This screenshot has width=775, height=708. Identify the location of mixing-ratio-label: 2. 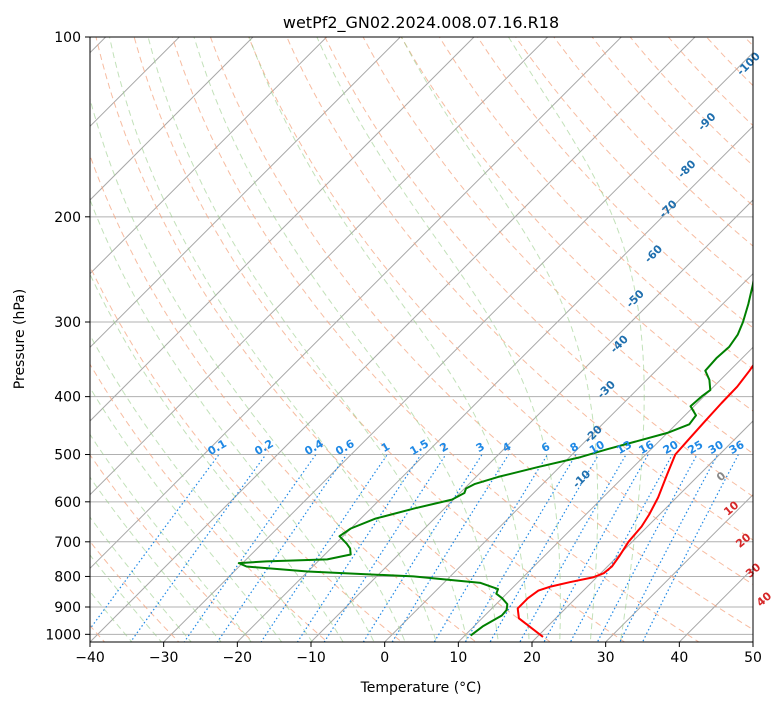
(444, 447).